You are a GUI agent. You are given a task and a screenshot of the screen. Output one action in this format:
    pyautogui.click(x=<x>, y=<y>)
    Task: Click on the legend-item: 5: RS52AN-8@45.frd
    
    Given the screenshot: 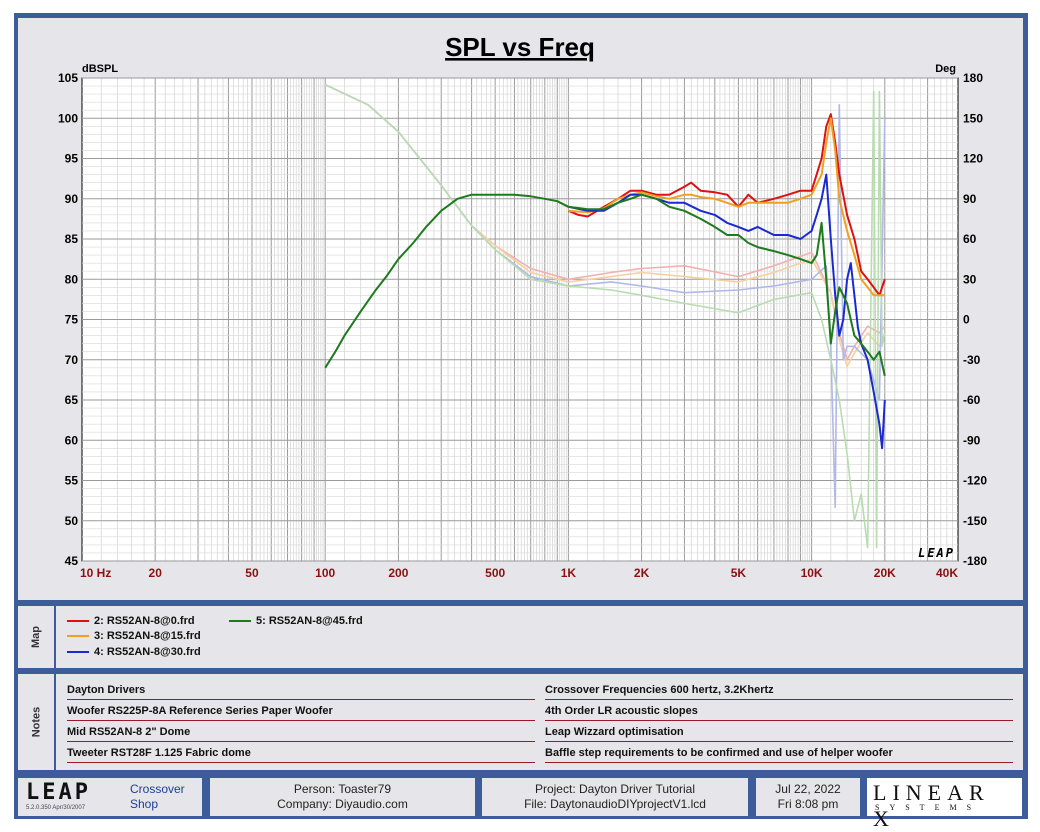 What is the action you would take?
    pyautogui.click(x=296, y=621)
    